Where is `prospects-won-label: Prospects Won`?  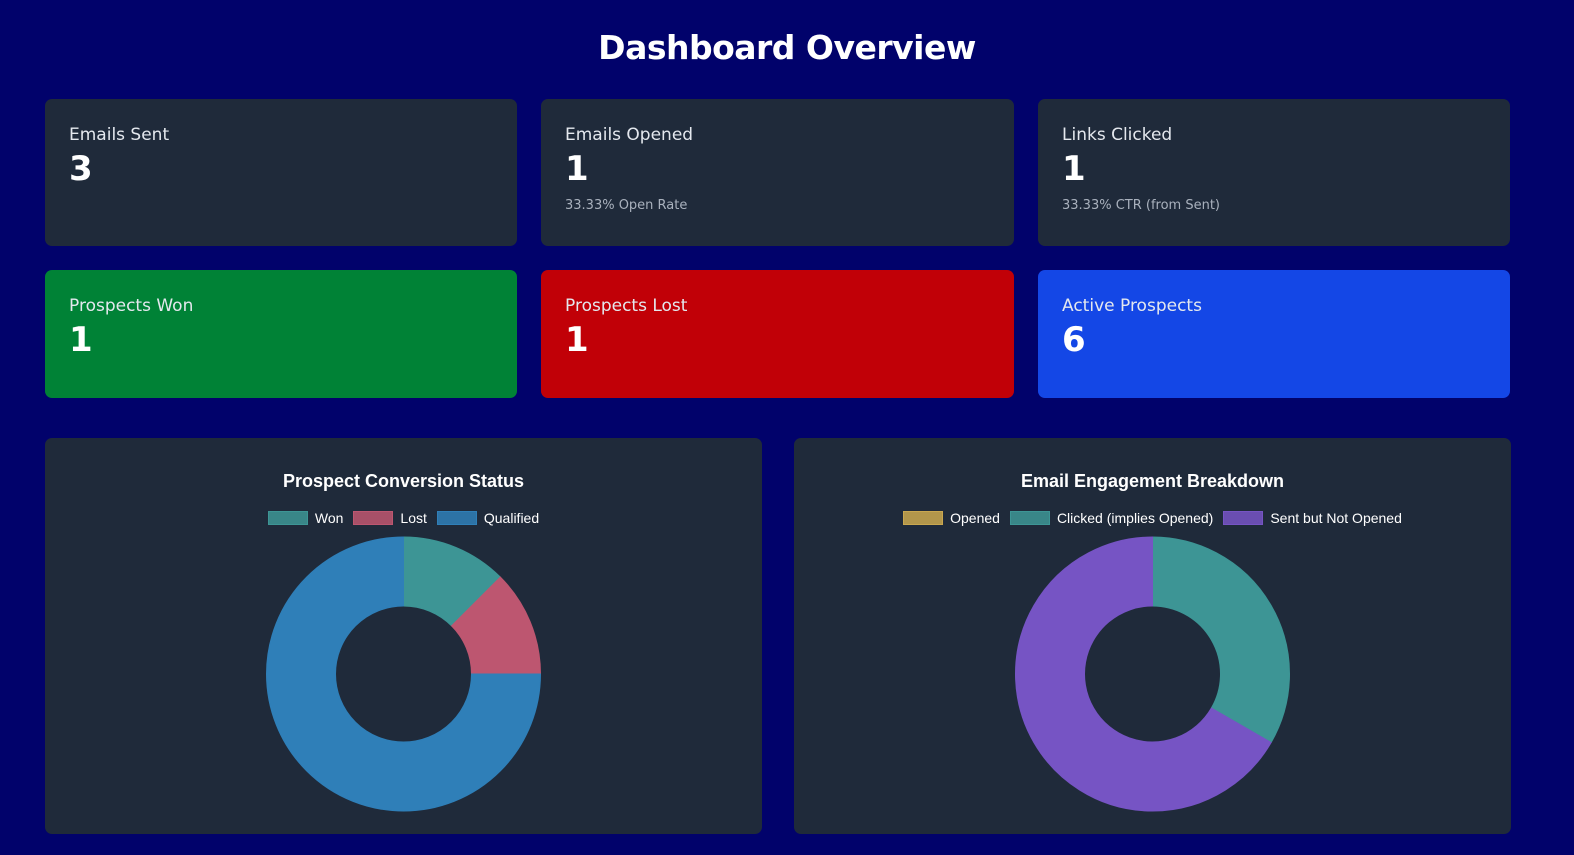 prospects-won-label: Prospects Won is located at coordinates (131, 306).